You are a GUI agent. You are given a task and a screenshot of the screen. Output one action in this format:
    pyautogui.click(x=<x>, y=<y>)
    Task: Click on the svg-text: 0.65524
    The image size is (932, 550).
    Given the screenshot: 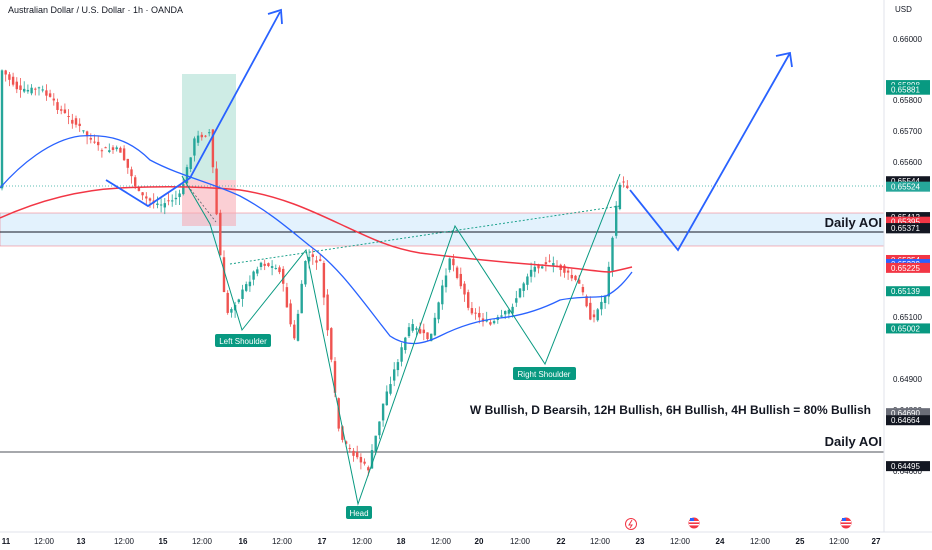 What is the action you would take?
    pyautogui.click(x=905, y=187)
    